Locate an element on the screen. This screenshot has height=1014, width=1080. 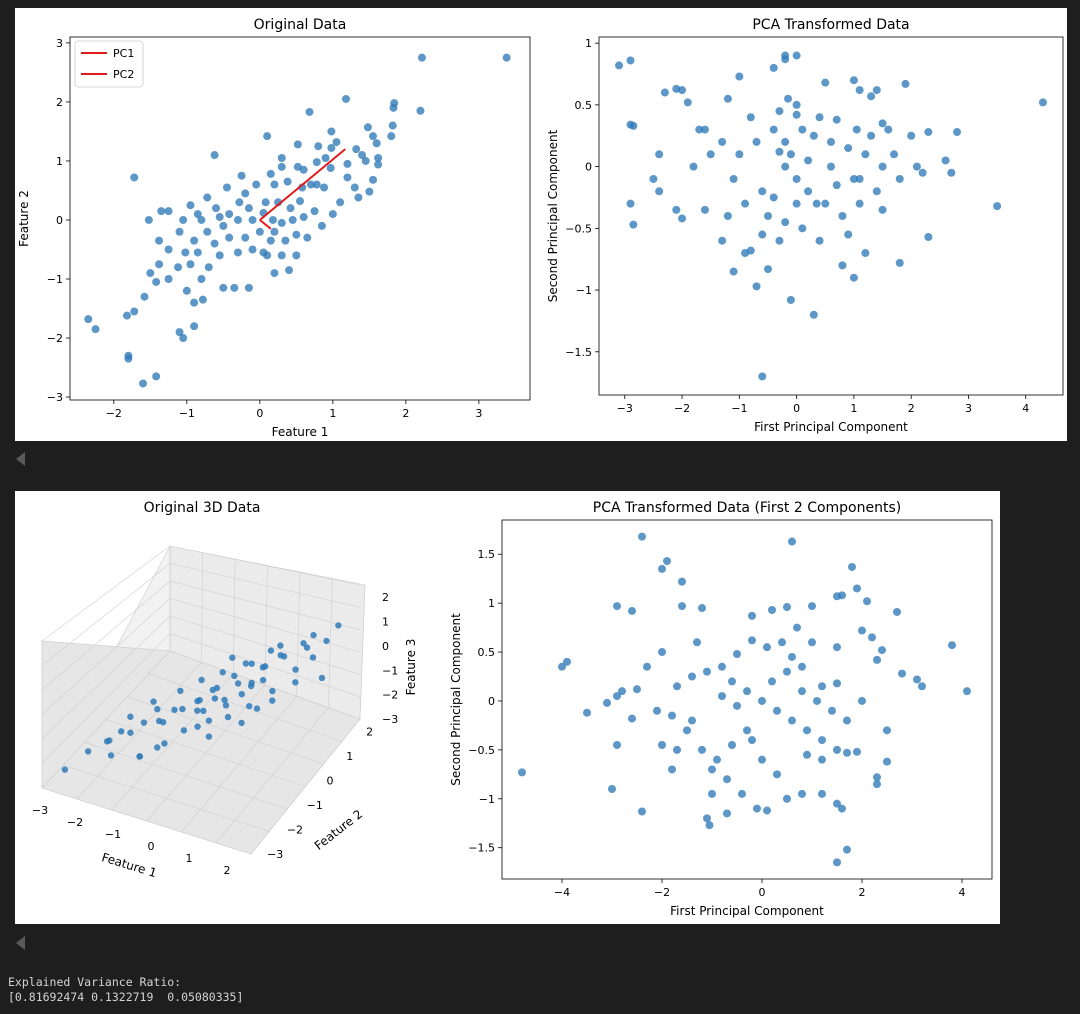
y-tick-label: −1.5 is located at coordinates (481, 848).